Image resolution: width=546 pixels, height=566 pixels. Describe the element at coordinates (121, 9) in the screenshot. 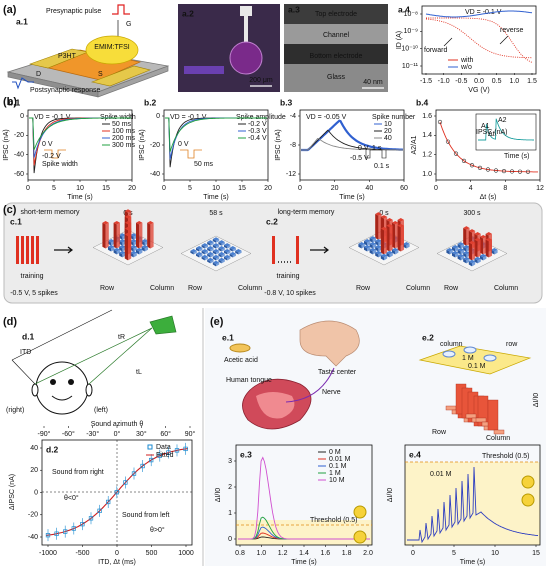

I see `pulse-icon` at that location.